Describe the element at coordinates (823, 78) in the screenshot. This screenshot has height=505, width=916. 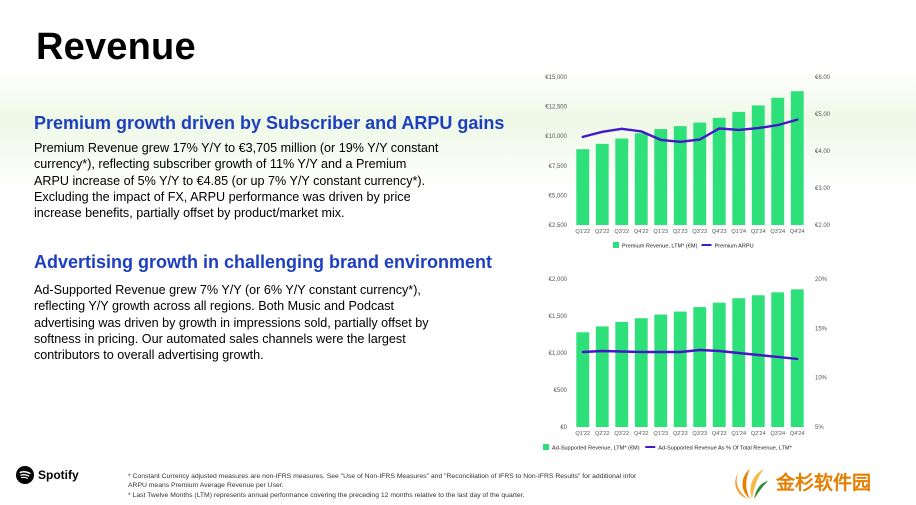
I see `y-right-tick-label: €6.00` at that location.